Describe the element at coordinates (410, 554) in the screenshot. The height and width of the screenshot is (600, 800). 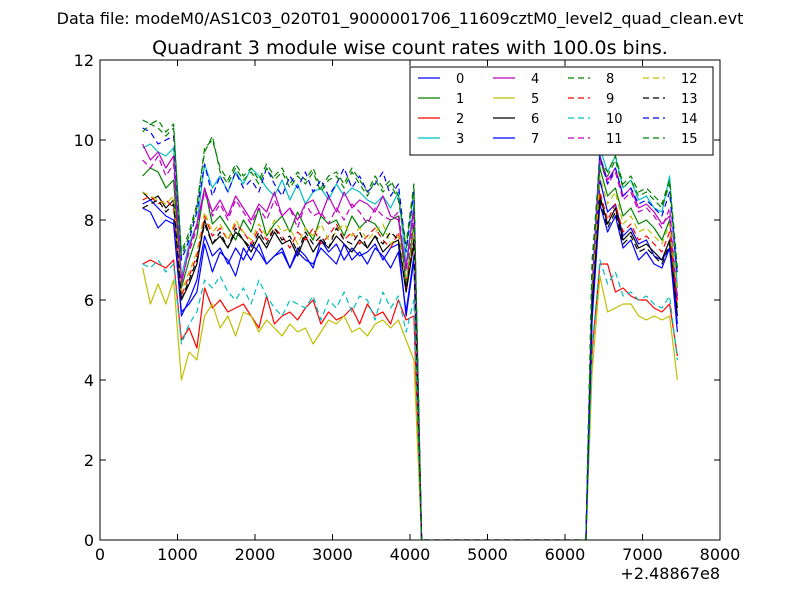
I see `x-tick-label: 4000` at that location.